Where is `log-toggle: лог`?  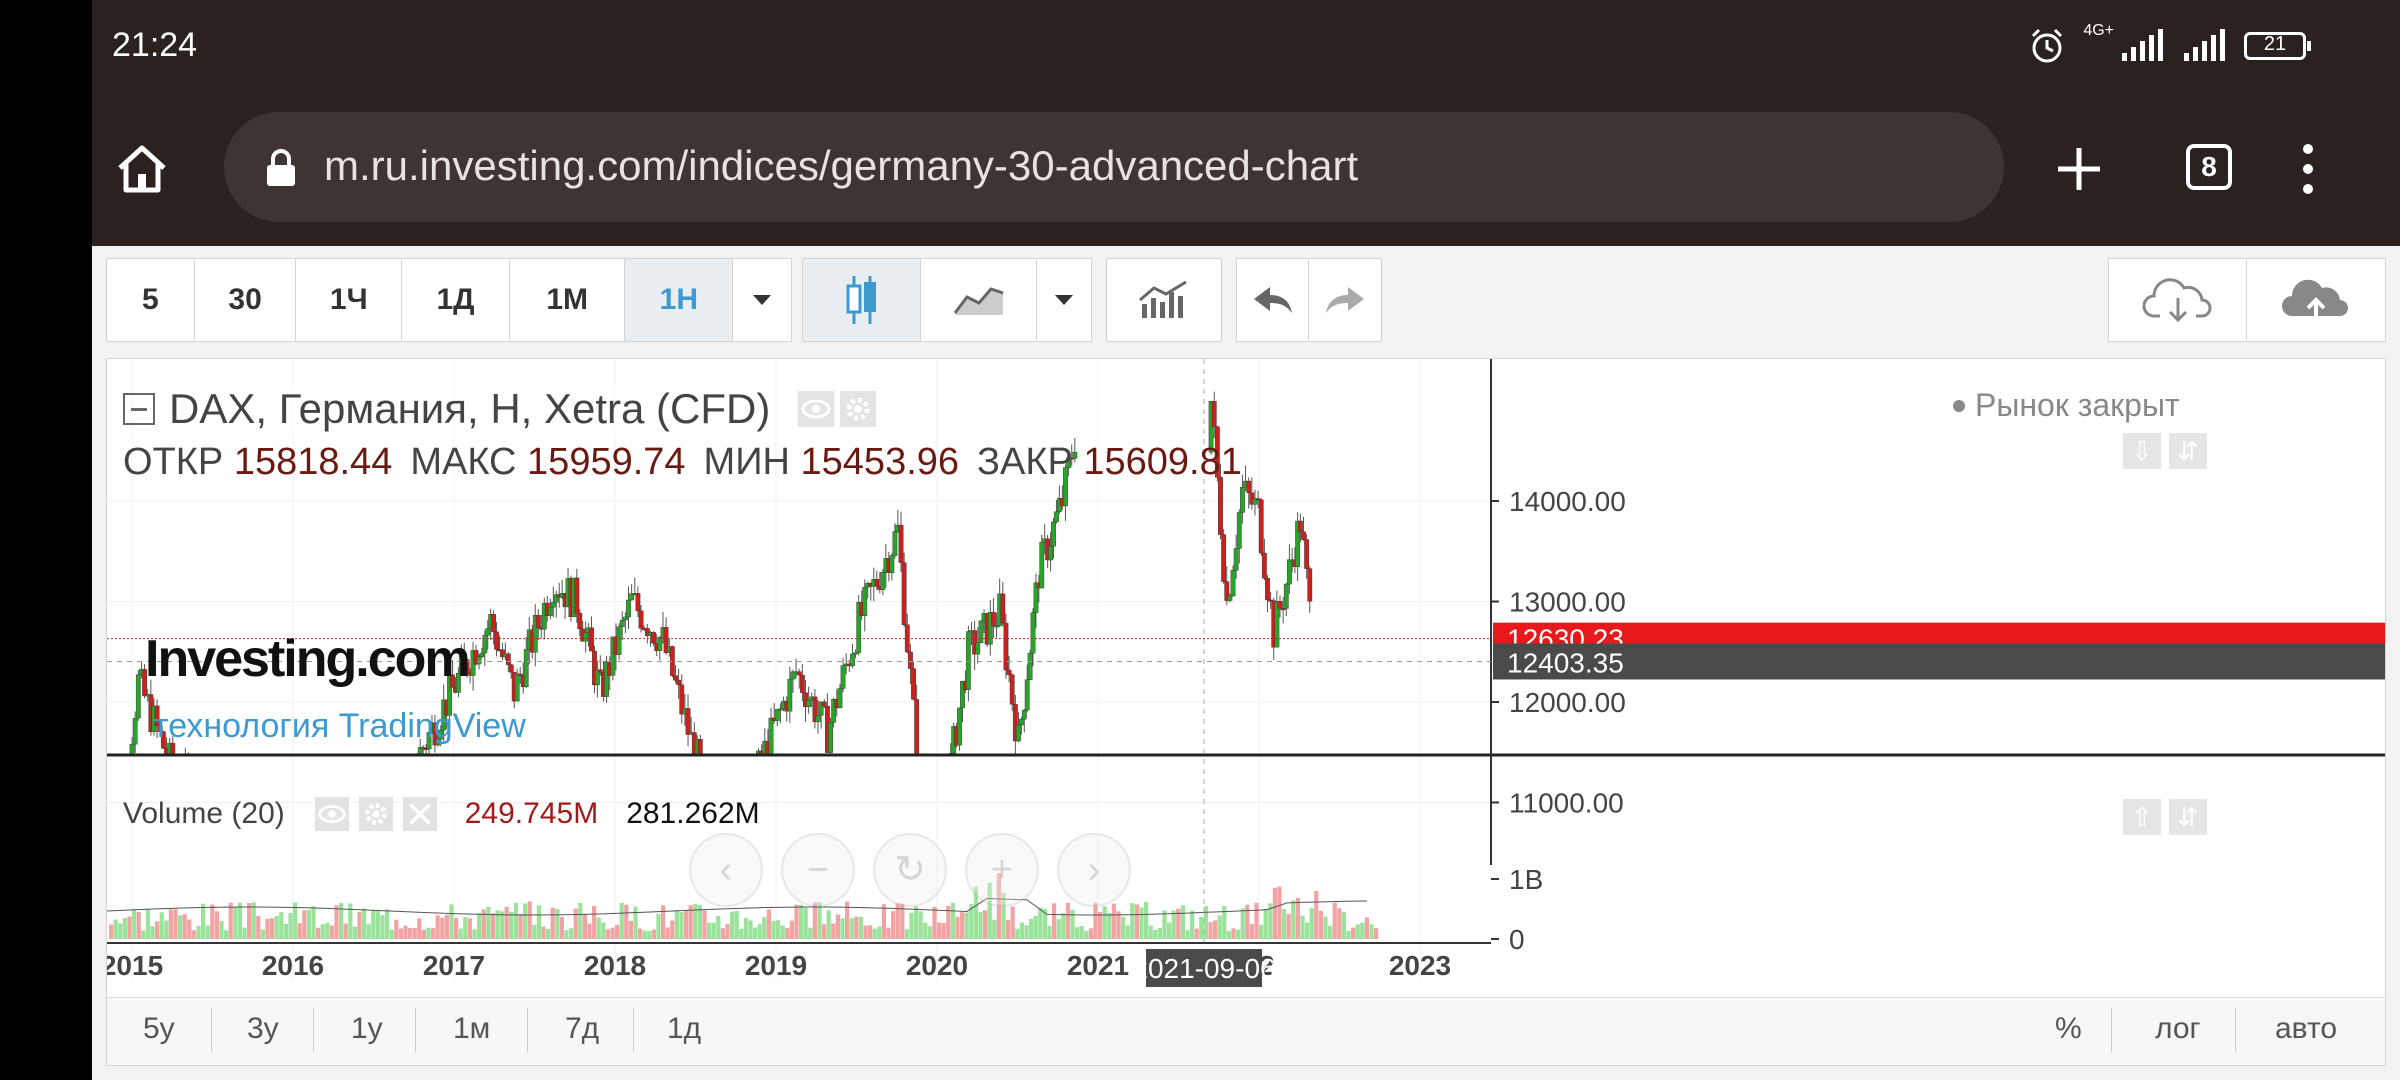 log-toggle: лог is located at coordinates (2178, 1028).